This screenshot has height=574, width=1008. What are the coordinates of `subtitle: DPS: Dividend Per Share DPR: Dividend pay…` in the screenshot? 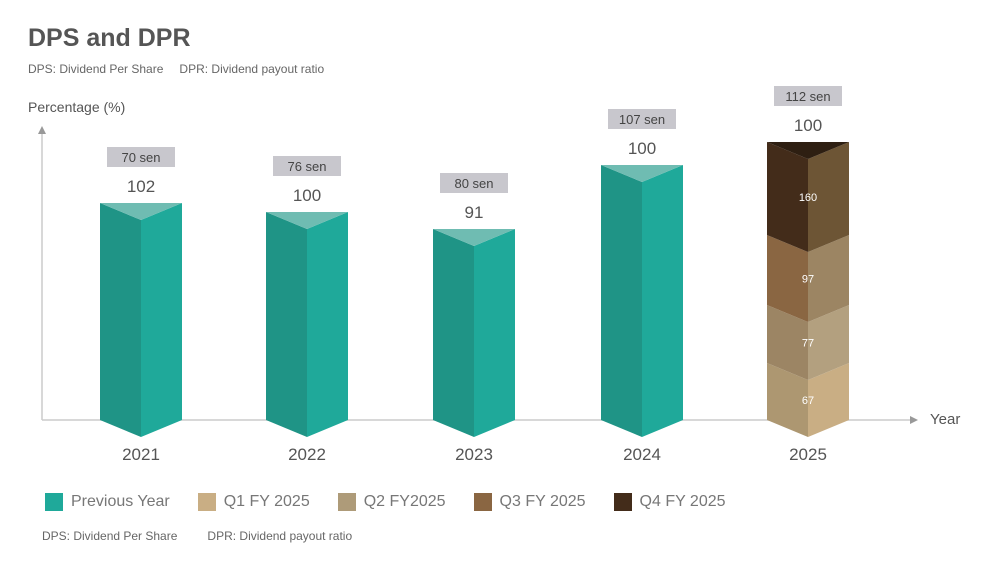 It's located at (184, 69).